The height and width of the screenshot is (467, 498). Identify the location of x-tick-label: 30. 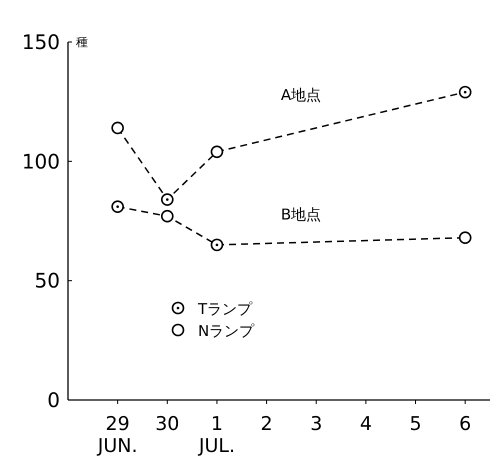
(167, 424).